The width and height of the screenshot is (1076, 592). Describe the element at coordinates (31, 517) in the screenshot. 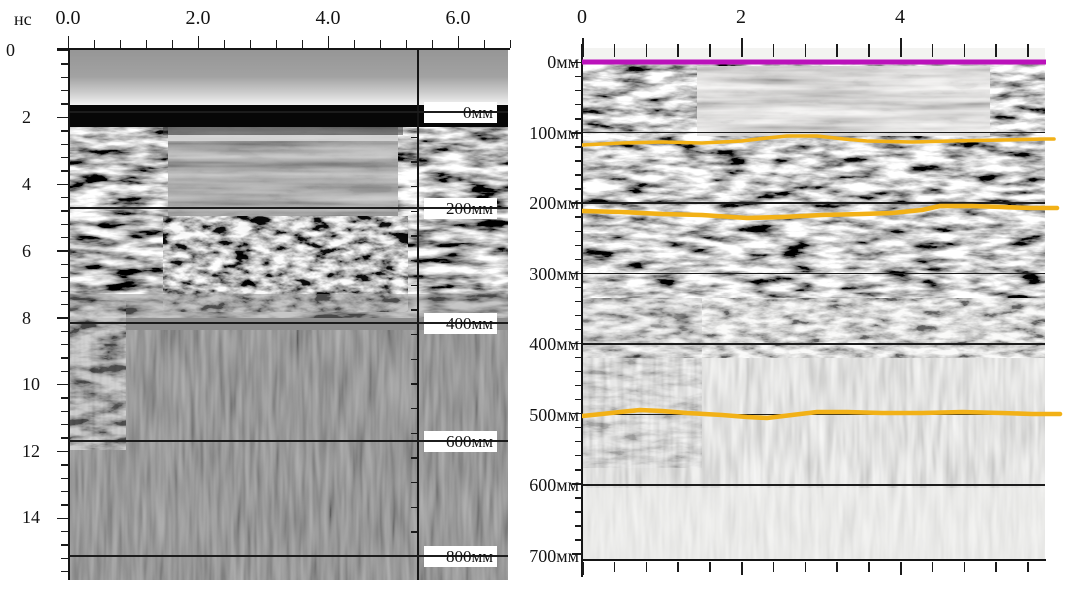

I see `left-time-axis-label: 14` at that location.